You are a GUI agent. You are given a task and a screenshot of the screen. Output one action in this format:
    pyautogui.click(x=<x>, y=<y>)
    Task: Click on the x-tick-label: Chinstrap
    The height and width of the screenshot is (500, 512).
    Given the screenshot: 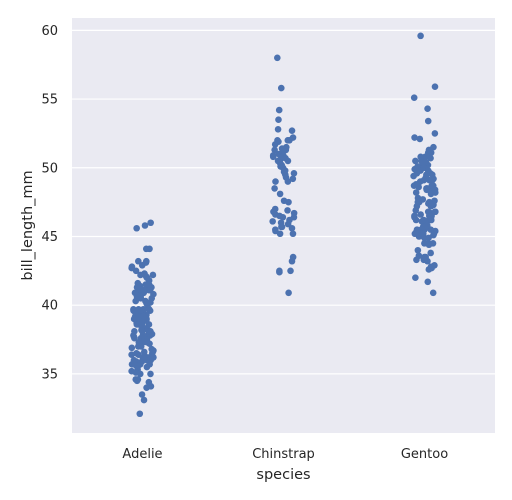 What is the action you would take?
    pyautogui.click(x=283, y=454)
    